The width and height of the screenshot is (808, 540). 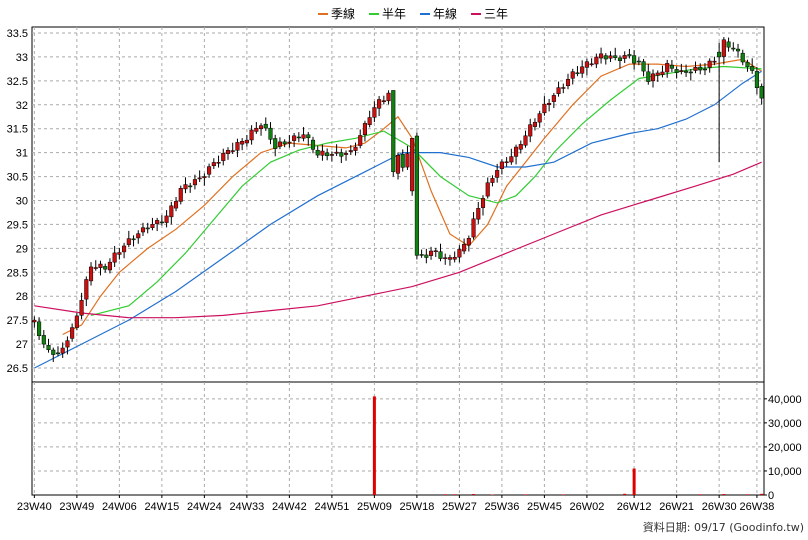 What do you see at coordinates (22, 58) in the screenshot?
I see `price-tick-label: 33` at bounding box center [22, 58].